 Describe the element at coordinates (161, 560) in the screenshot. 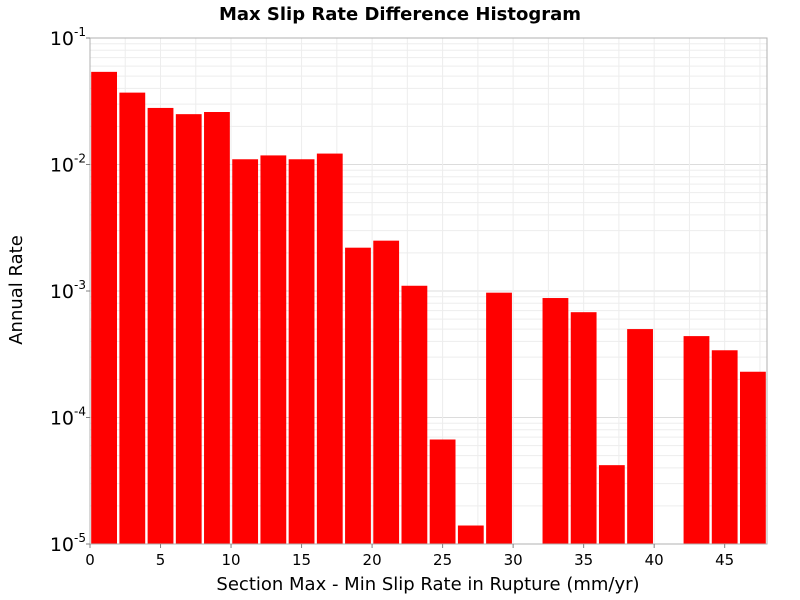

I see `x-tick-label: 5` at that location.